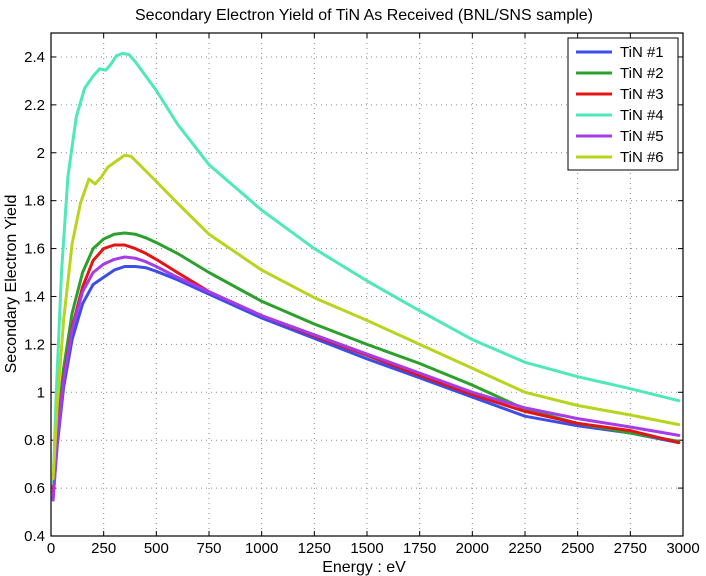 The width and height of the screenshot is (706, 576). I want to click on x-tick-label: 1500, so click(366, 548).